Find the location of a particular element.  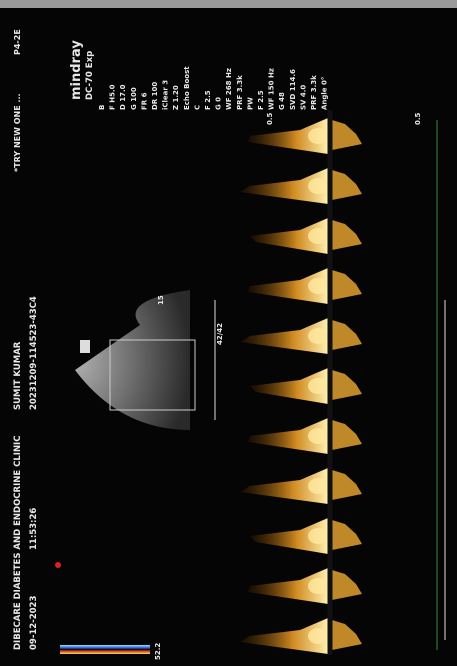

param: WF 268 Hz is located at coordinates (229, 89).